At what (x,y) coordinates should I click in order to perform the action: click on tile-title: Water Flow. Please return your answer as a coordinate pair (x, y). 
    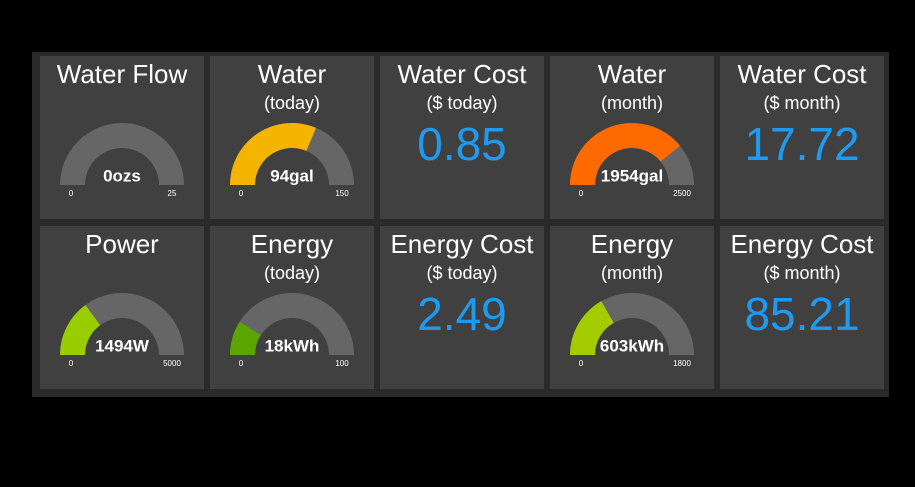
    Looking at the image, I should click on (122, 74).